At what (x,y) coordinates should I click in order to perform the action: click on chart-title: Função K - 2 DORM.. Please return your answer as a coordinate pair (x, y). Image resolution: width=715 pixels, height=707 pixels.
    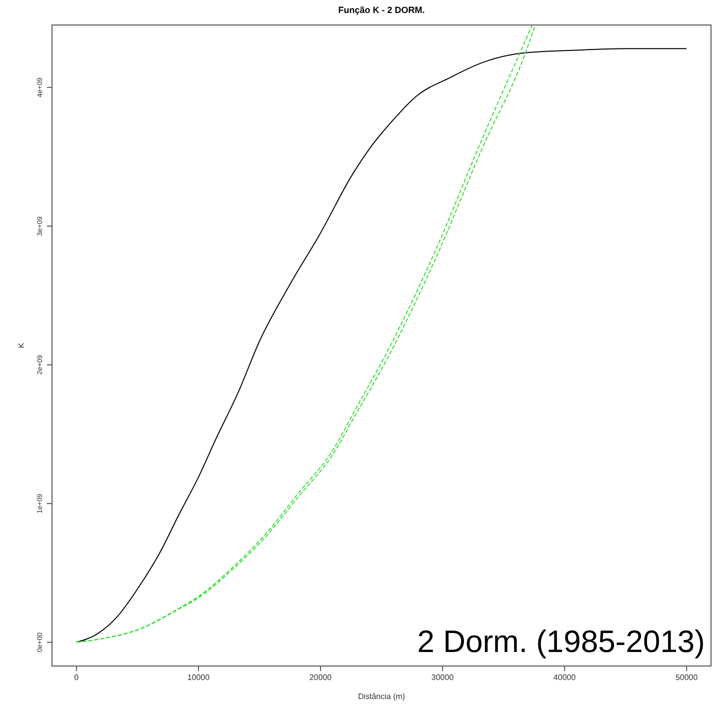
    Looking at the image, I should click on (381, 10).